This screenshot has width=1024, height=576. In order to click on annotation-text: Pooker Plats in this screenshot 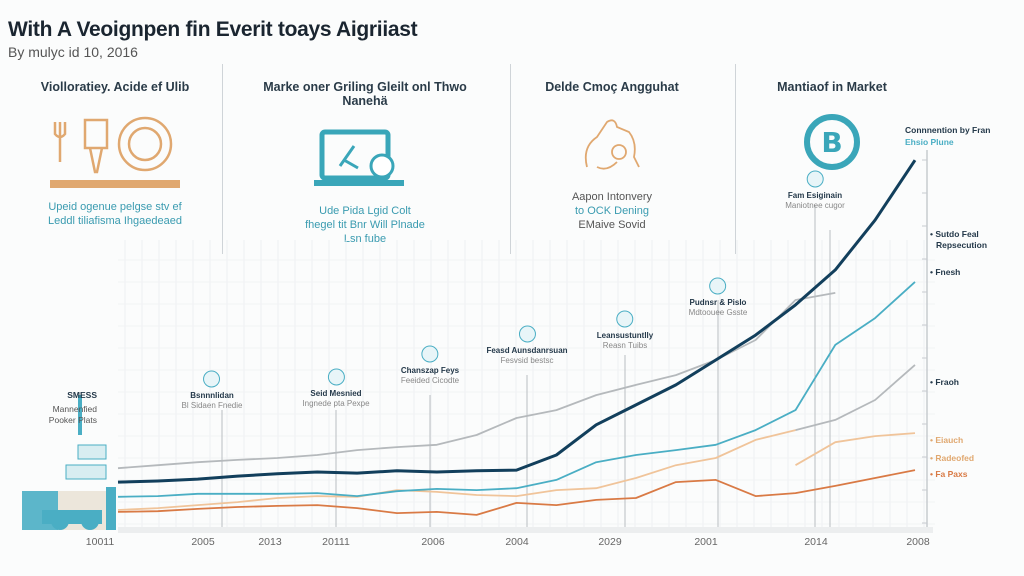, I will do `click(72, 420)`.